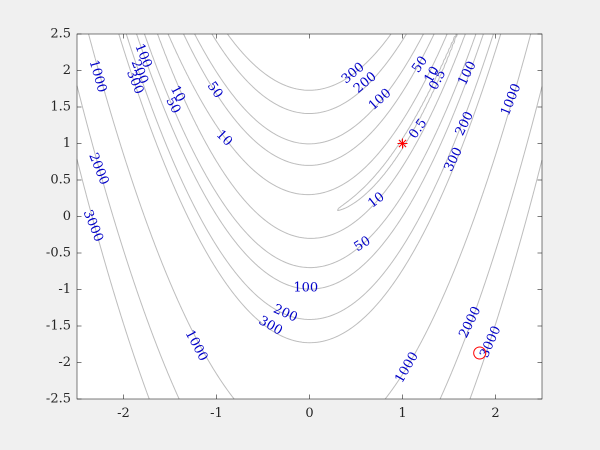 The image size is (600, 450). I want to click on contour-label: 100, so click(305, 288).